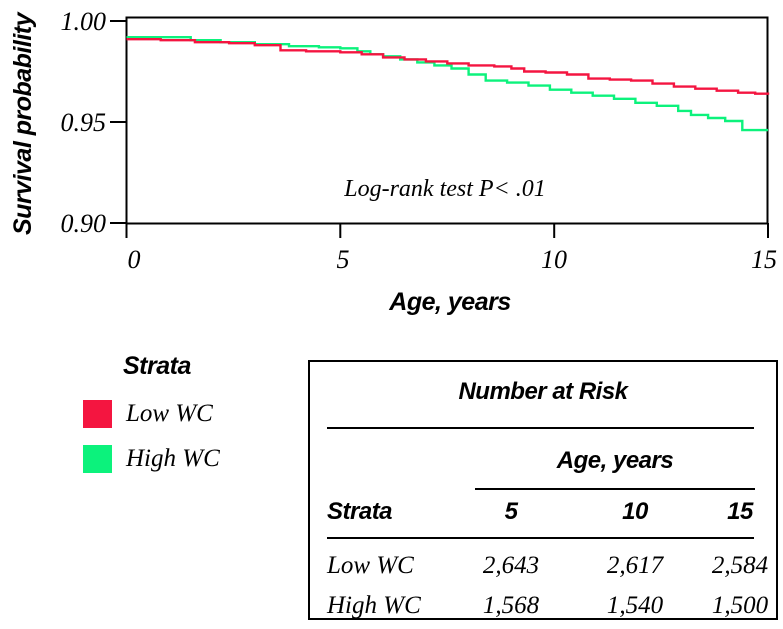  I want to click on survival-curves, so click(448, 84).